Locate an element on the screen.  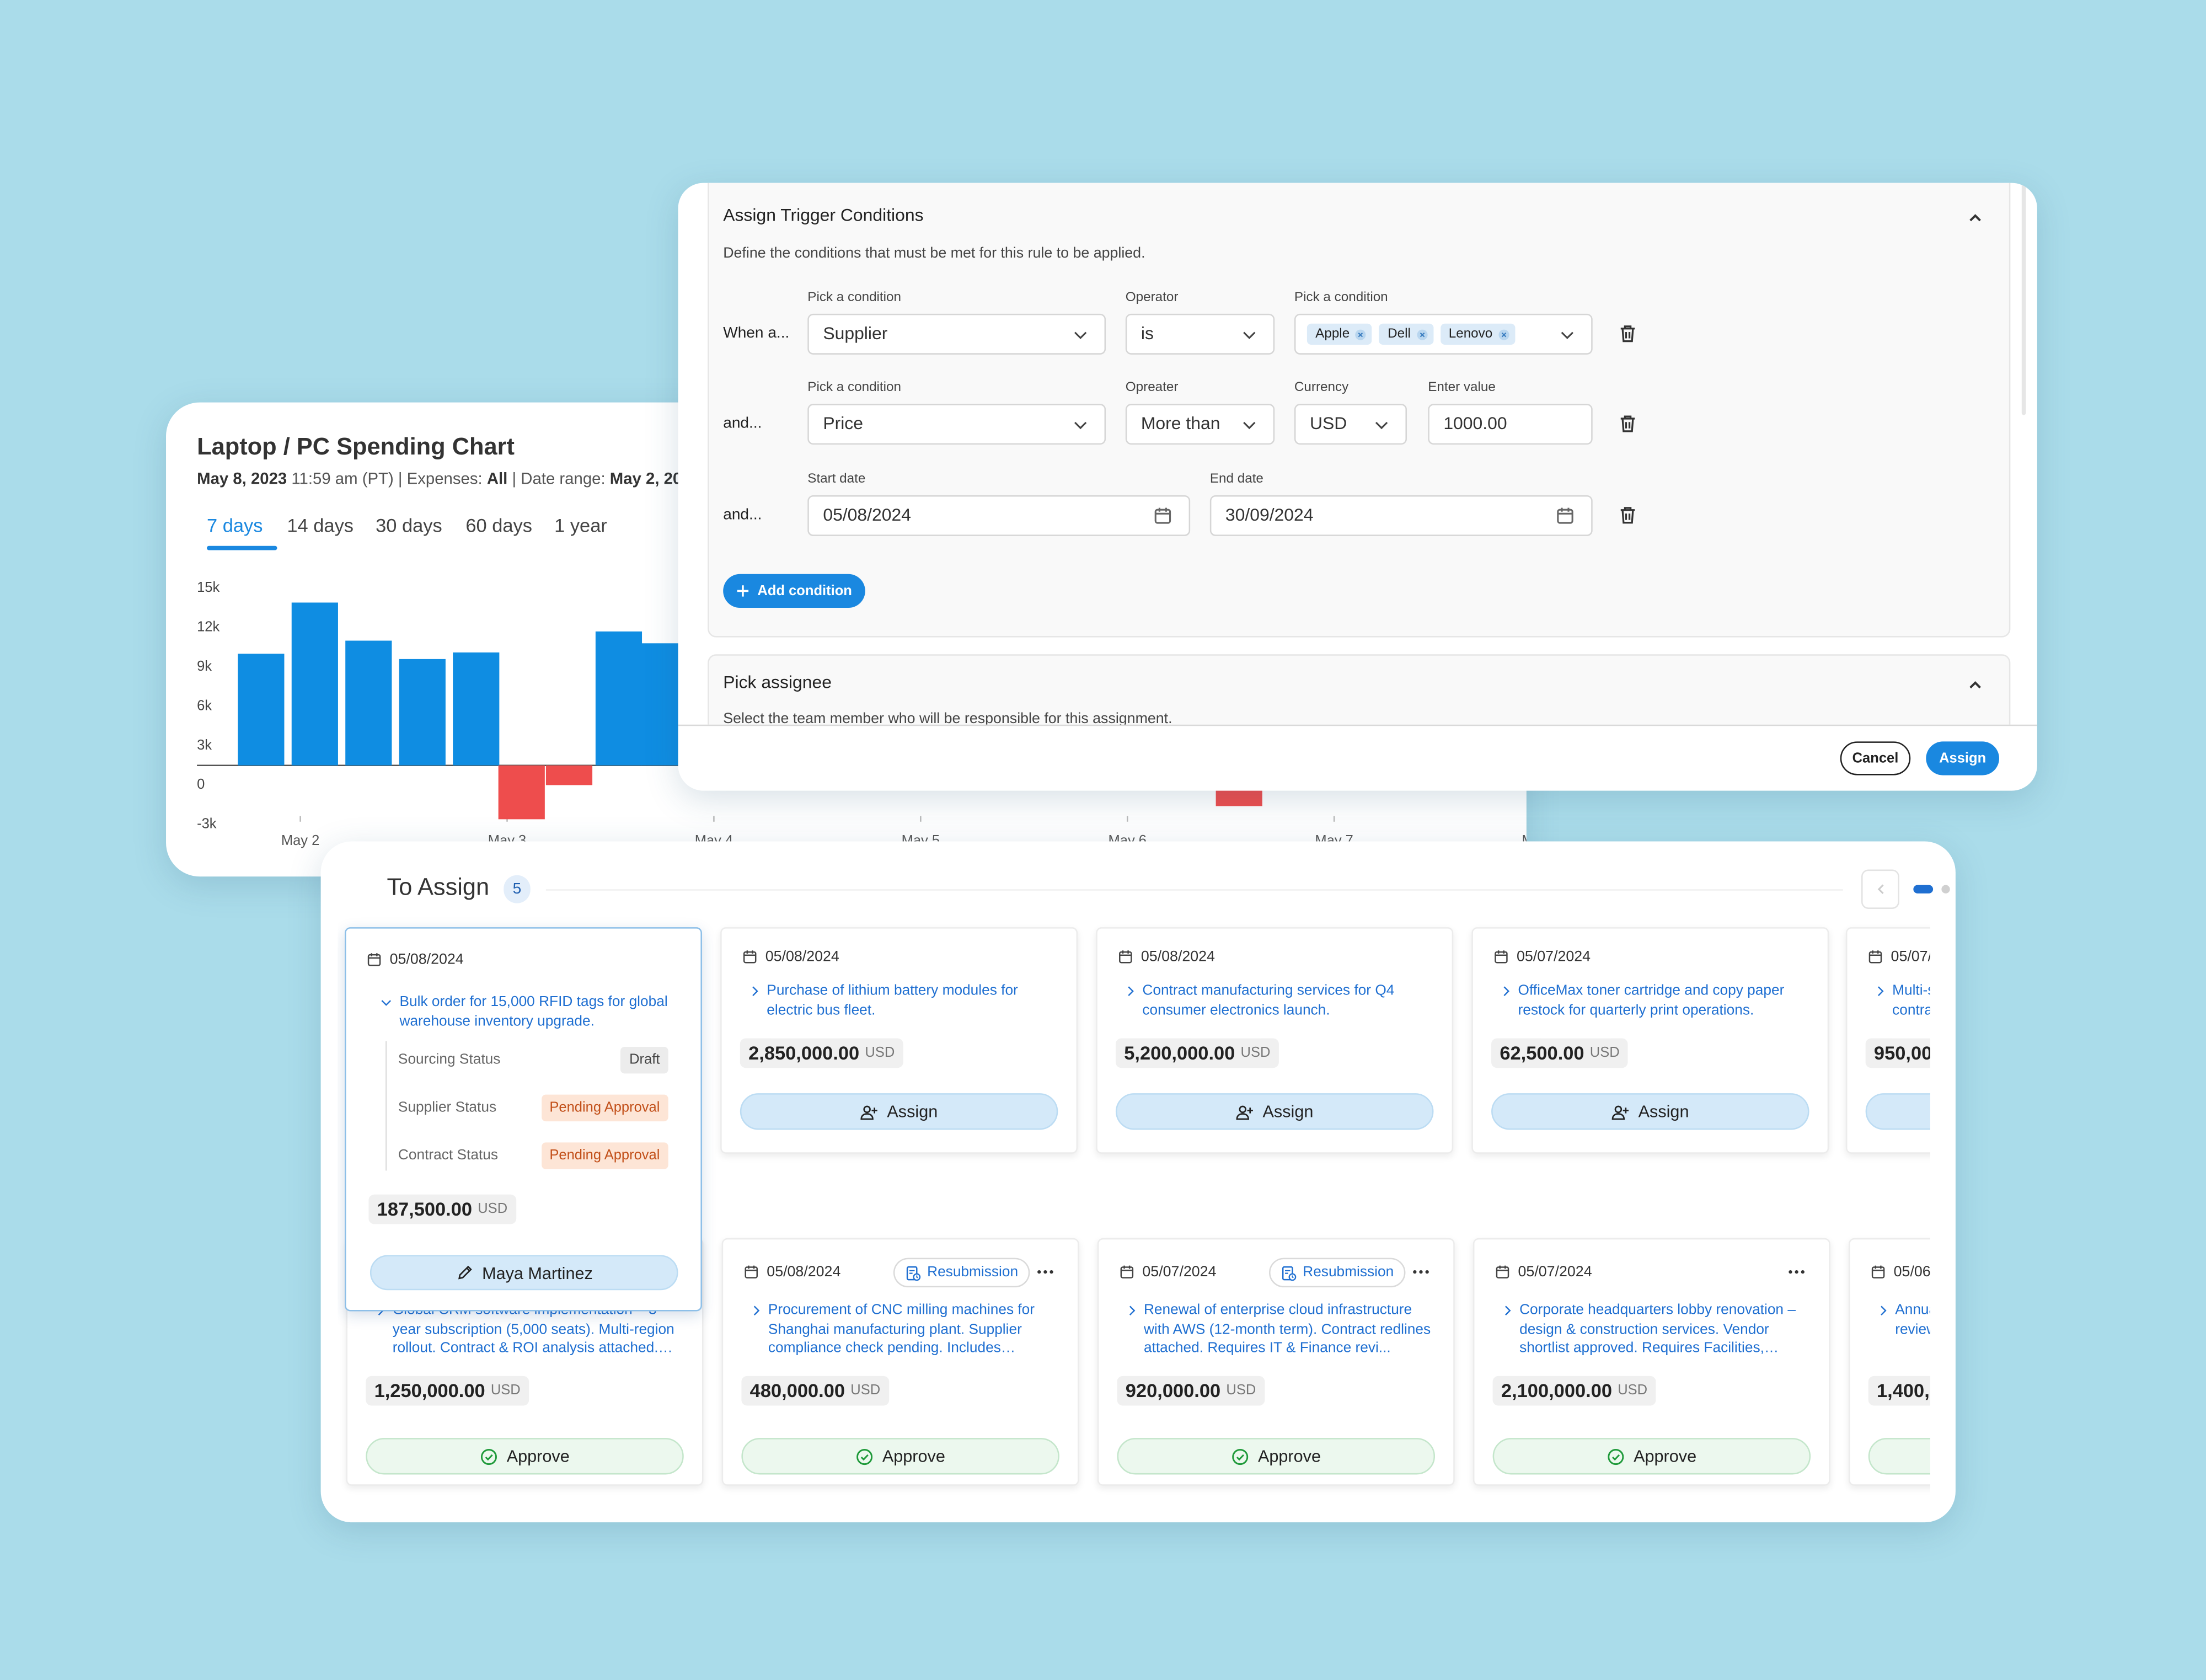
range-tab: 14 days is located at coordinates (320, 525).